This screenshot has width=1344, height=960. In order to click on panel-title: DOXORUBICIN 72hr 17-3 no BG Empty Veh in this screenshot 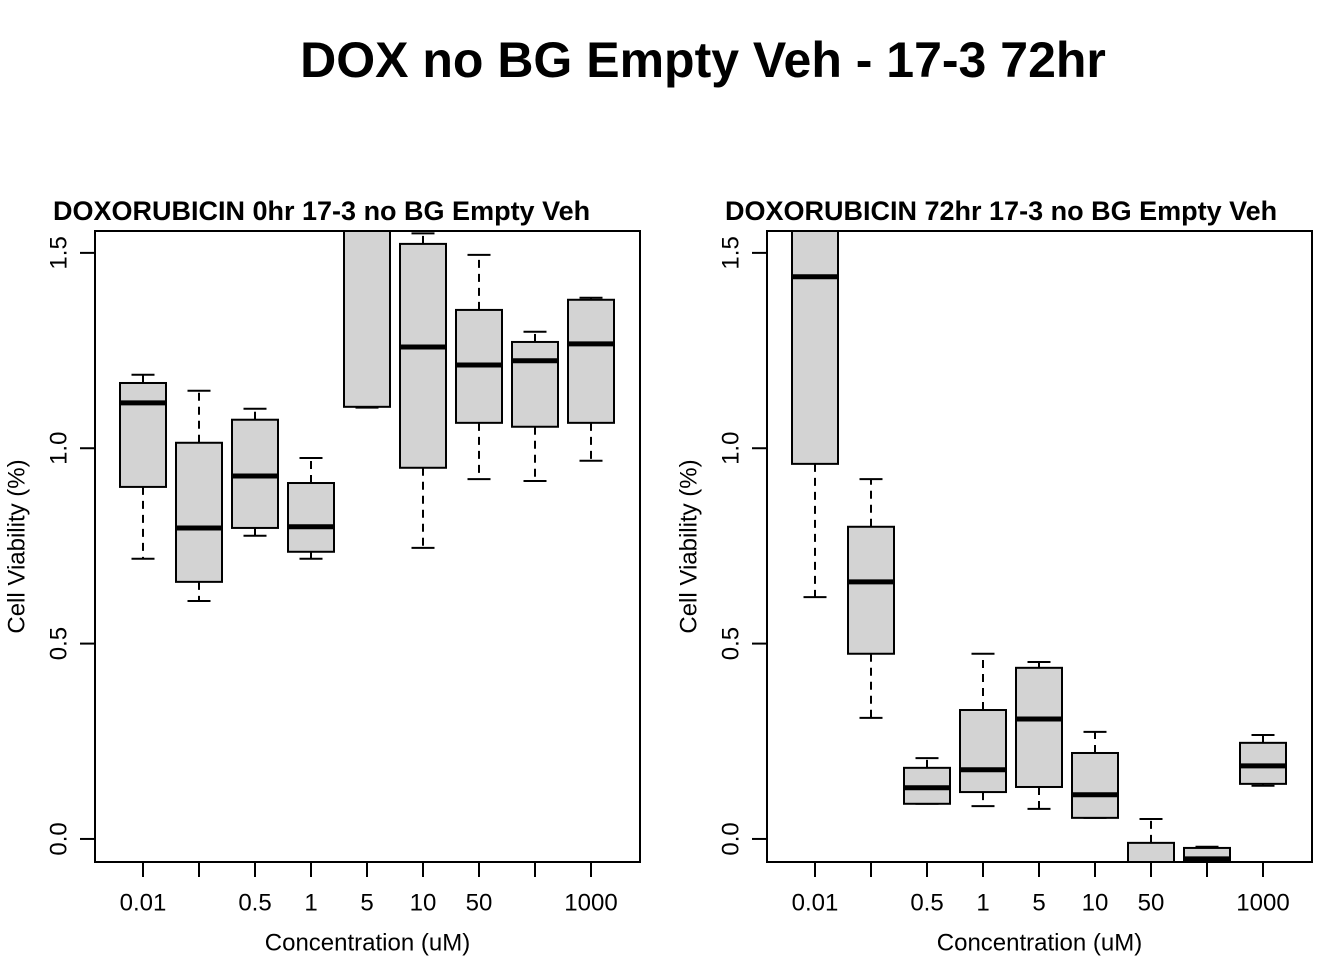, I will do `click(1001, 211)`.